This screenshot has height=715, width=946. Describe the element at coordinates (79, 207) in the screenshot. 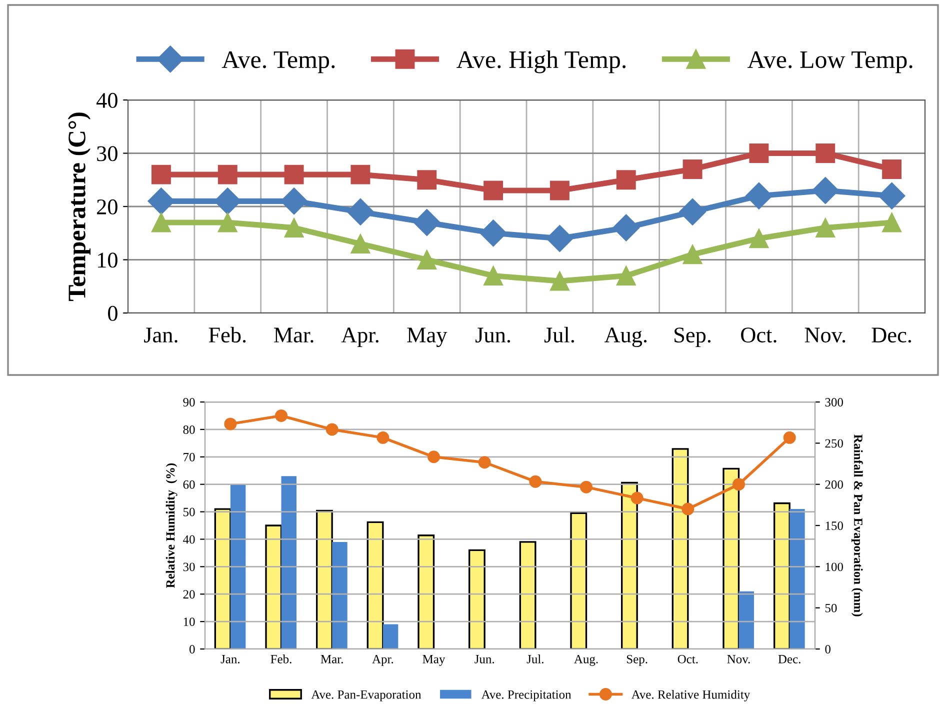

I see `y-axis-title: Temperature (C°)` at that location.